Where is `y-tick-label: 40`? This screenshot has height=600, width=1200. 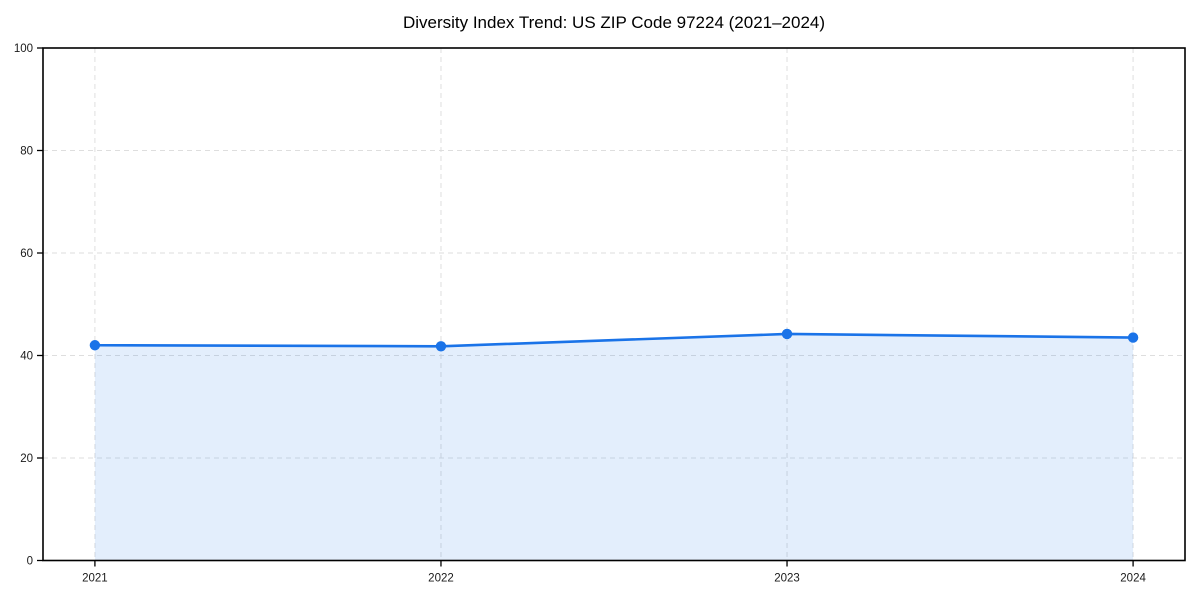 y-tick-label: 40 is located at coordinates (26, 356).